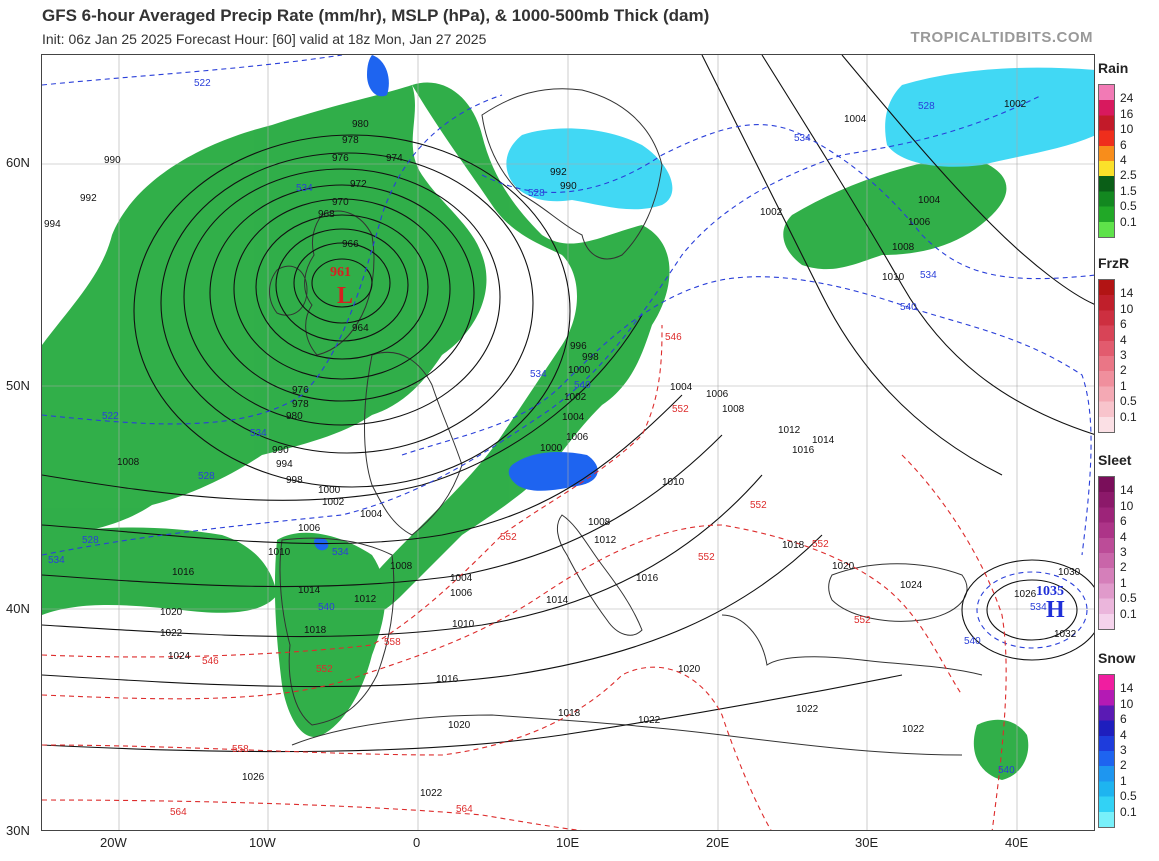 Image resolution: width=1159 pixels, height=861 pixels. Describe the element at coordinates (1106, 553) in the screenshot. I see `legend-sleet-colorbar` at that location.